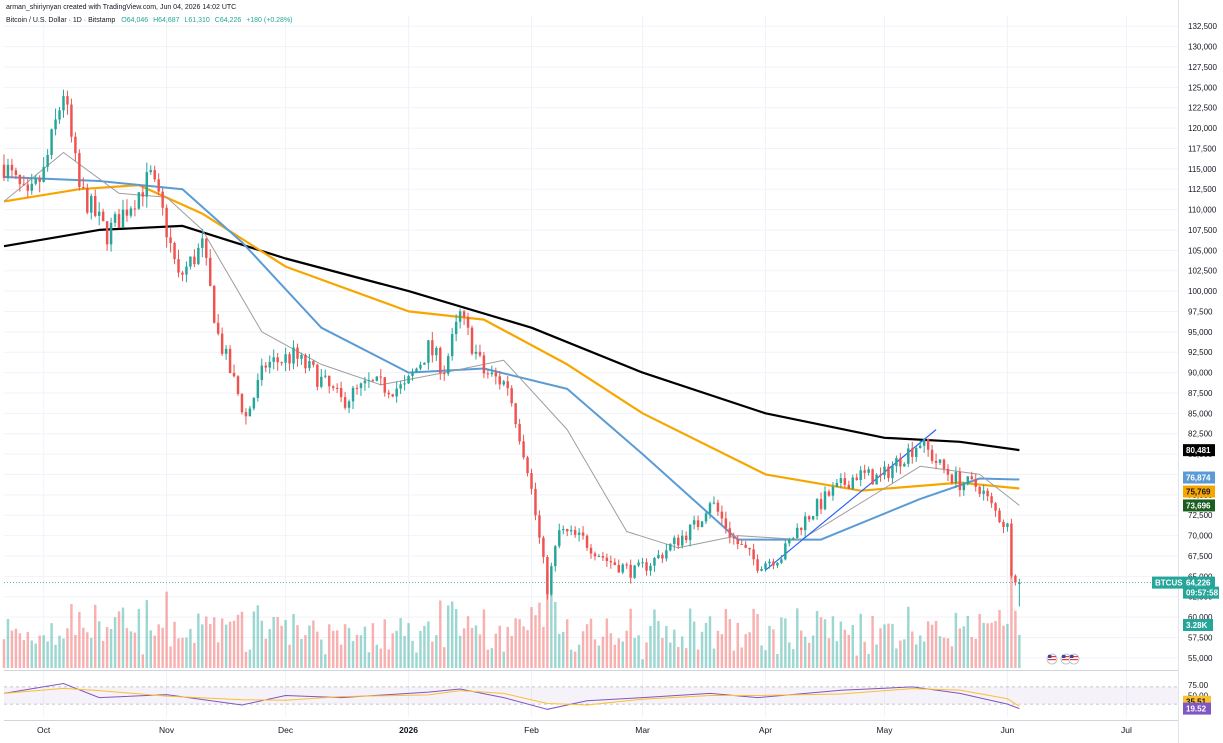 The height and width of the screenshot is (743, 1223). Describe the element at coordinates (1202, 108) in the screenshot. I see `price-tick-label: 122,500` at that location.